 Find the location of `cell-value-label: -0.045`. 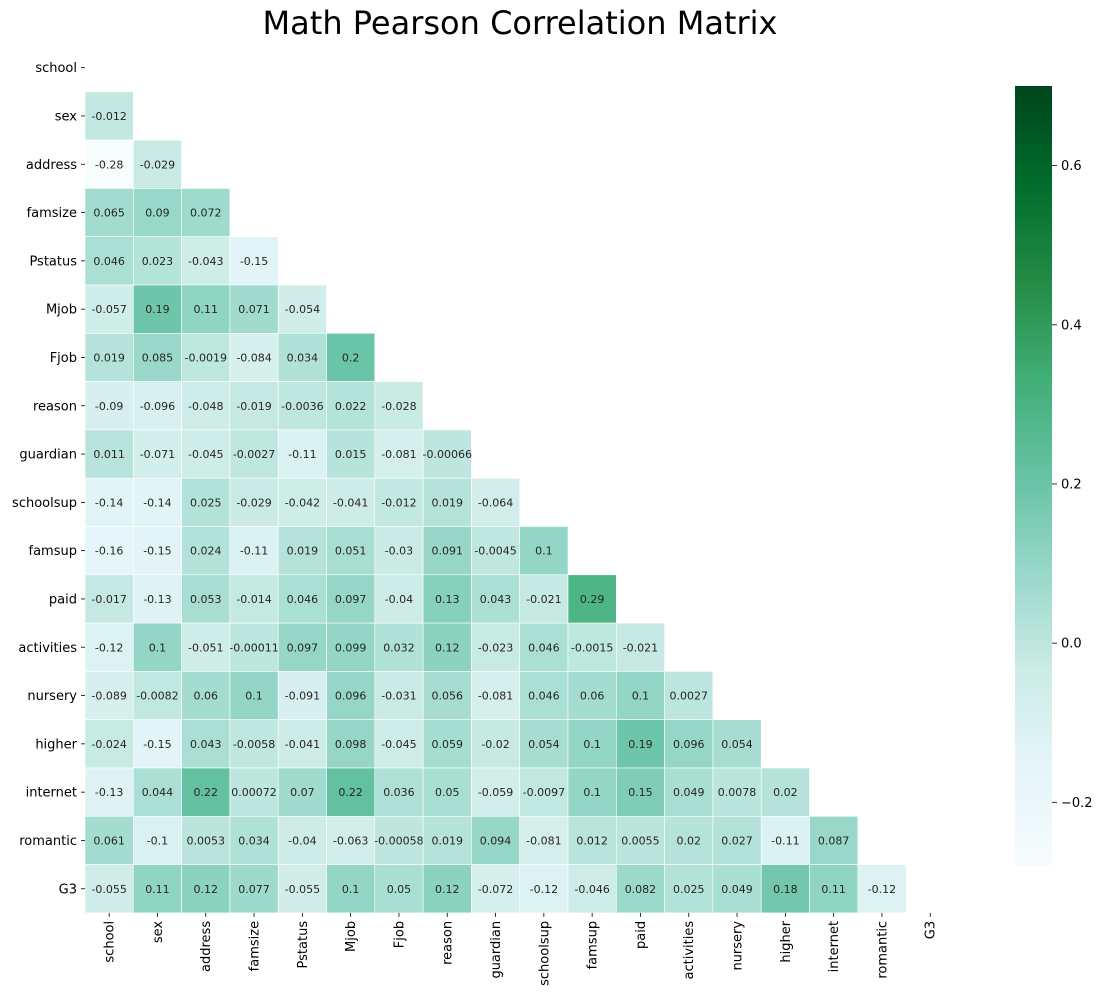

cell-value-label: -0.045 is located at coordinates (205, 454).